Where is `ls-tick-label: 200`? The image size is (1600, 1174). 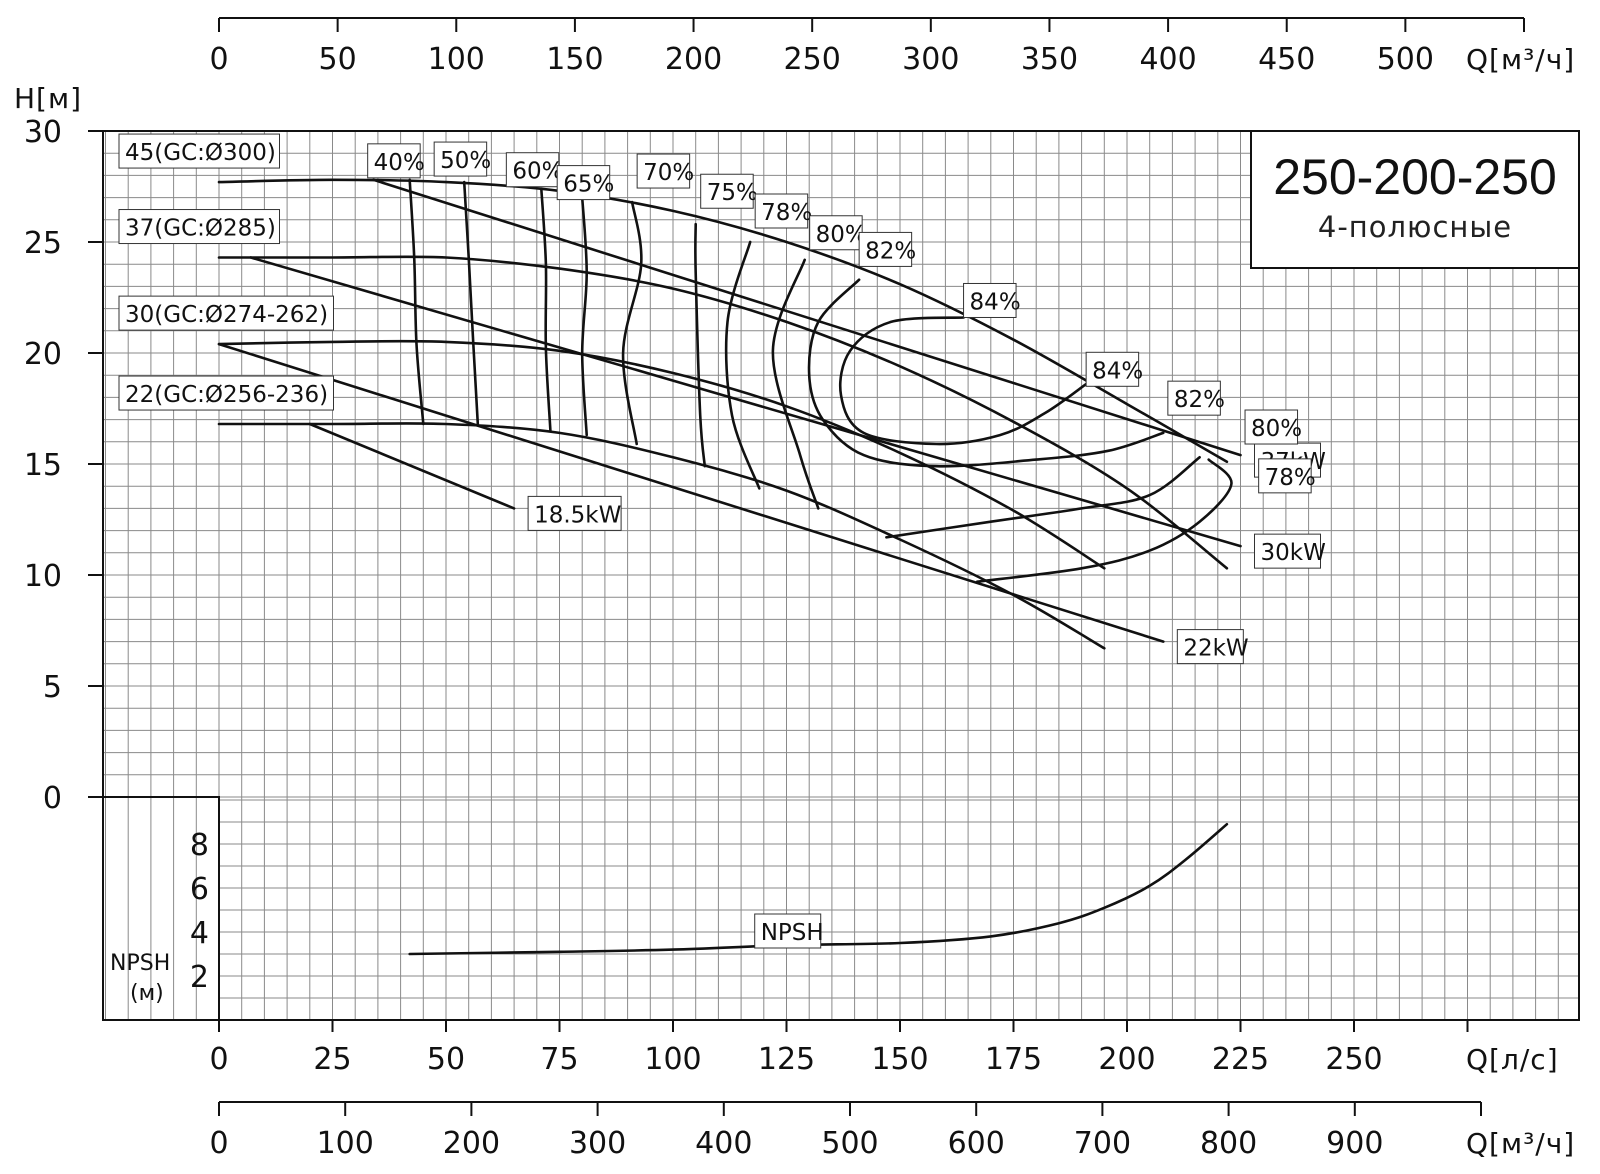 ls-tick-label: 200 is located at coordinates (1126, 1059).